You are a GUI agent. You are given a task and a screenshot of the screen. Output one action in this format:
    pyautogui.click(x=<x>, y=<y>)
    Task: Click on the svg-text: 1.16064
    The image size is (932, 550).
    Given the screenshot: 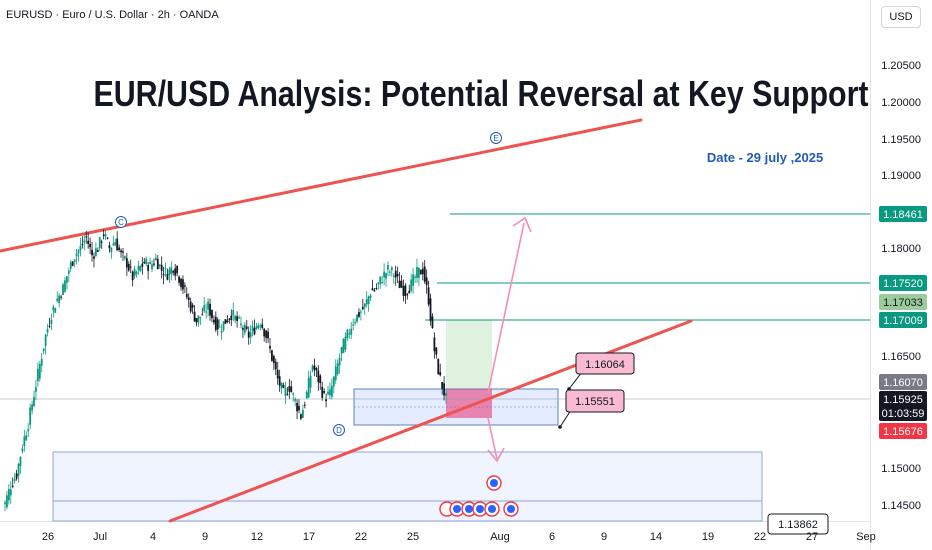 What is the action you would take?
    pyautogui.click(x=605, y=365)
    